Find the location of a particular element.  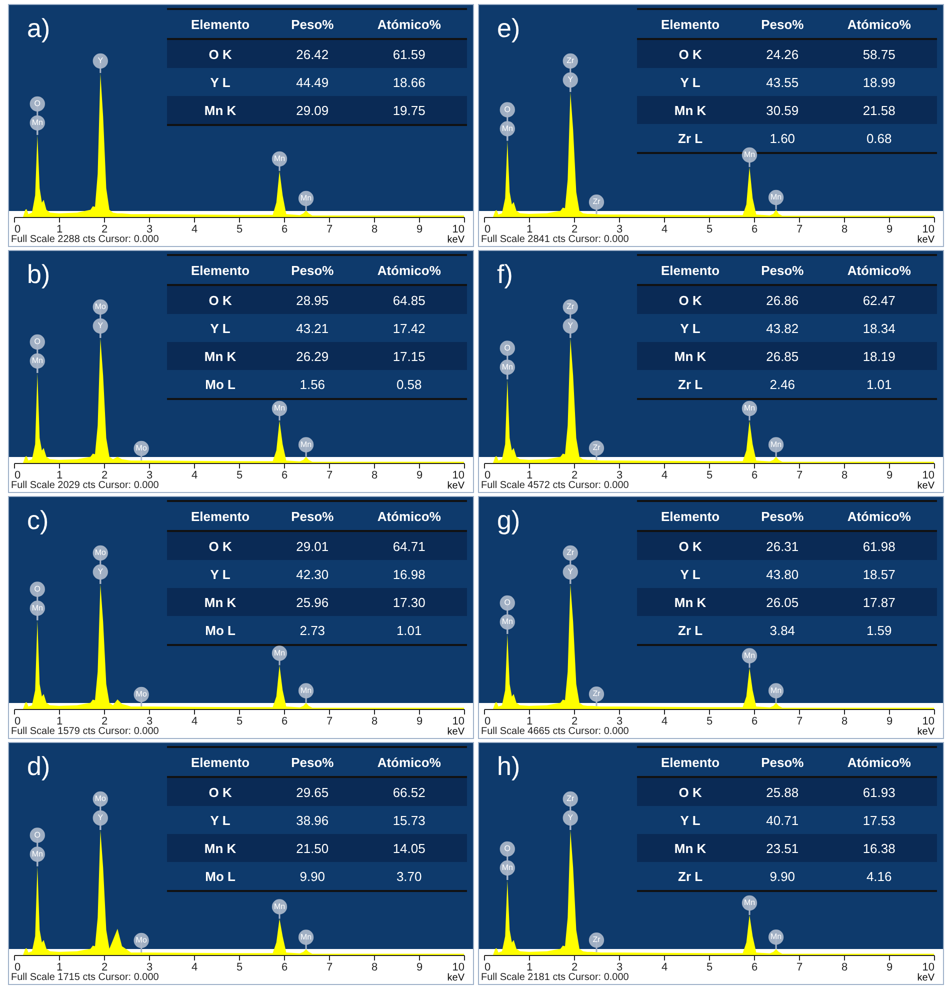

data-label: 25.96 is located at coordinates (313, 602).